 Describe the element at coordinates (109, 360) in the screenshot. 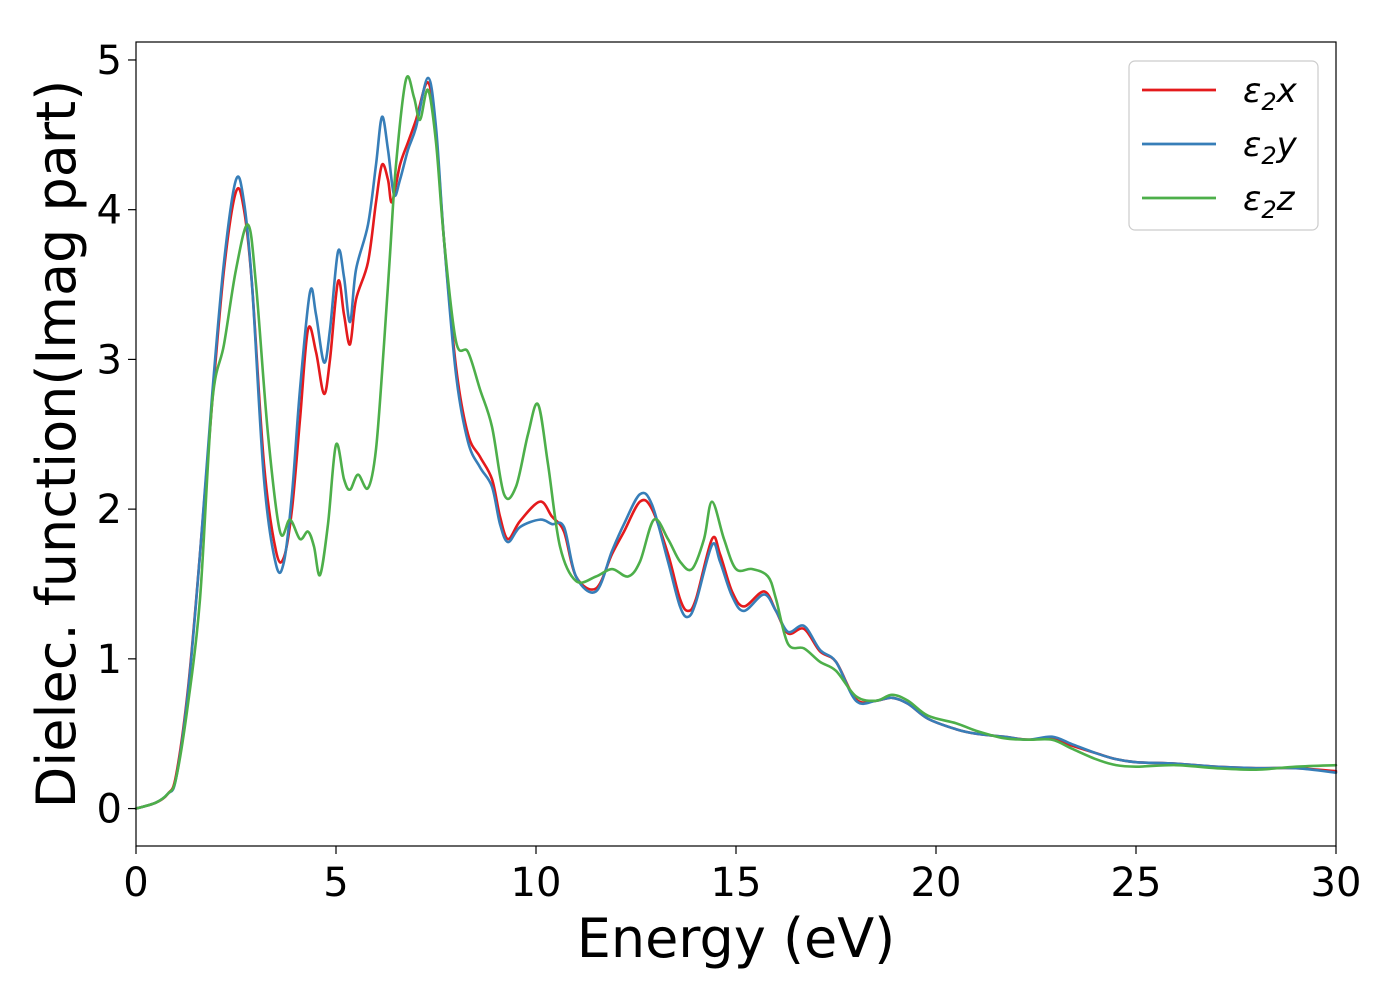

I see `y-tick-label: 3` at that location.